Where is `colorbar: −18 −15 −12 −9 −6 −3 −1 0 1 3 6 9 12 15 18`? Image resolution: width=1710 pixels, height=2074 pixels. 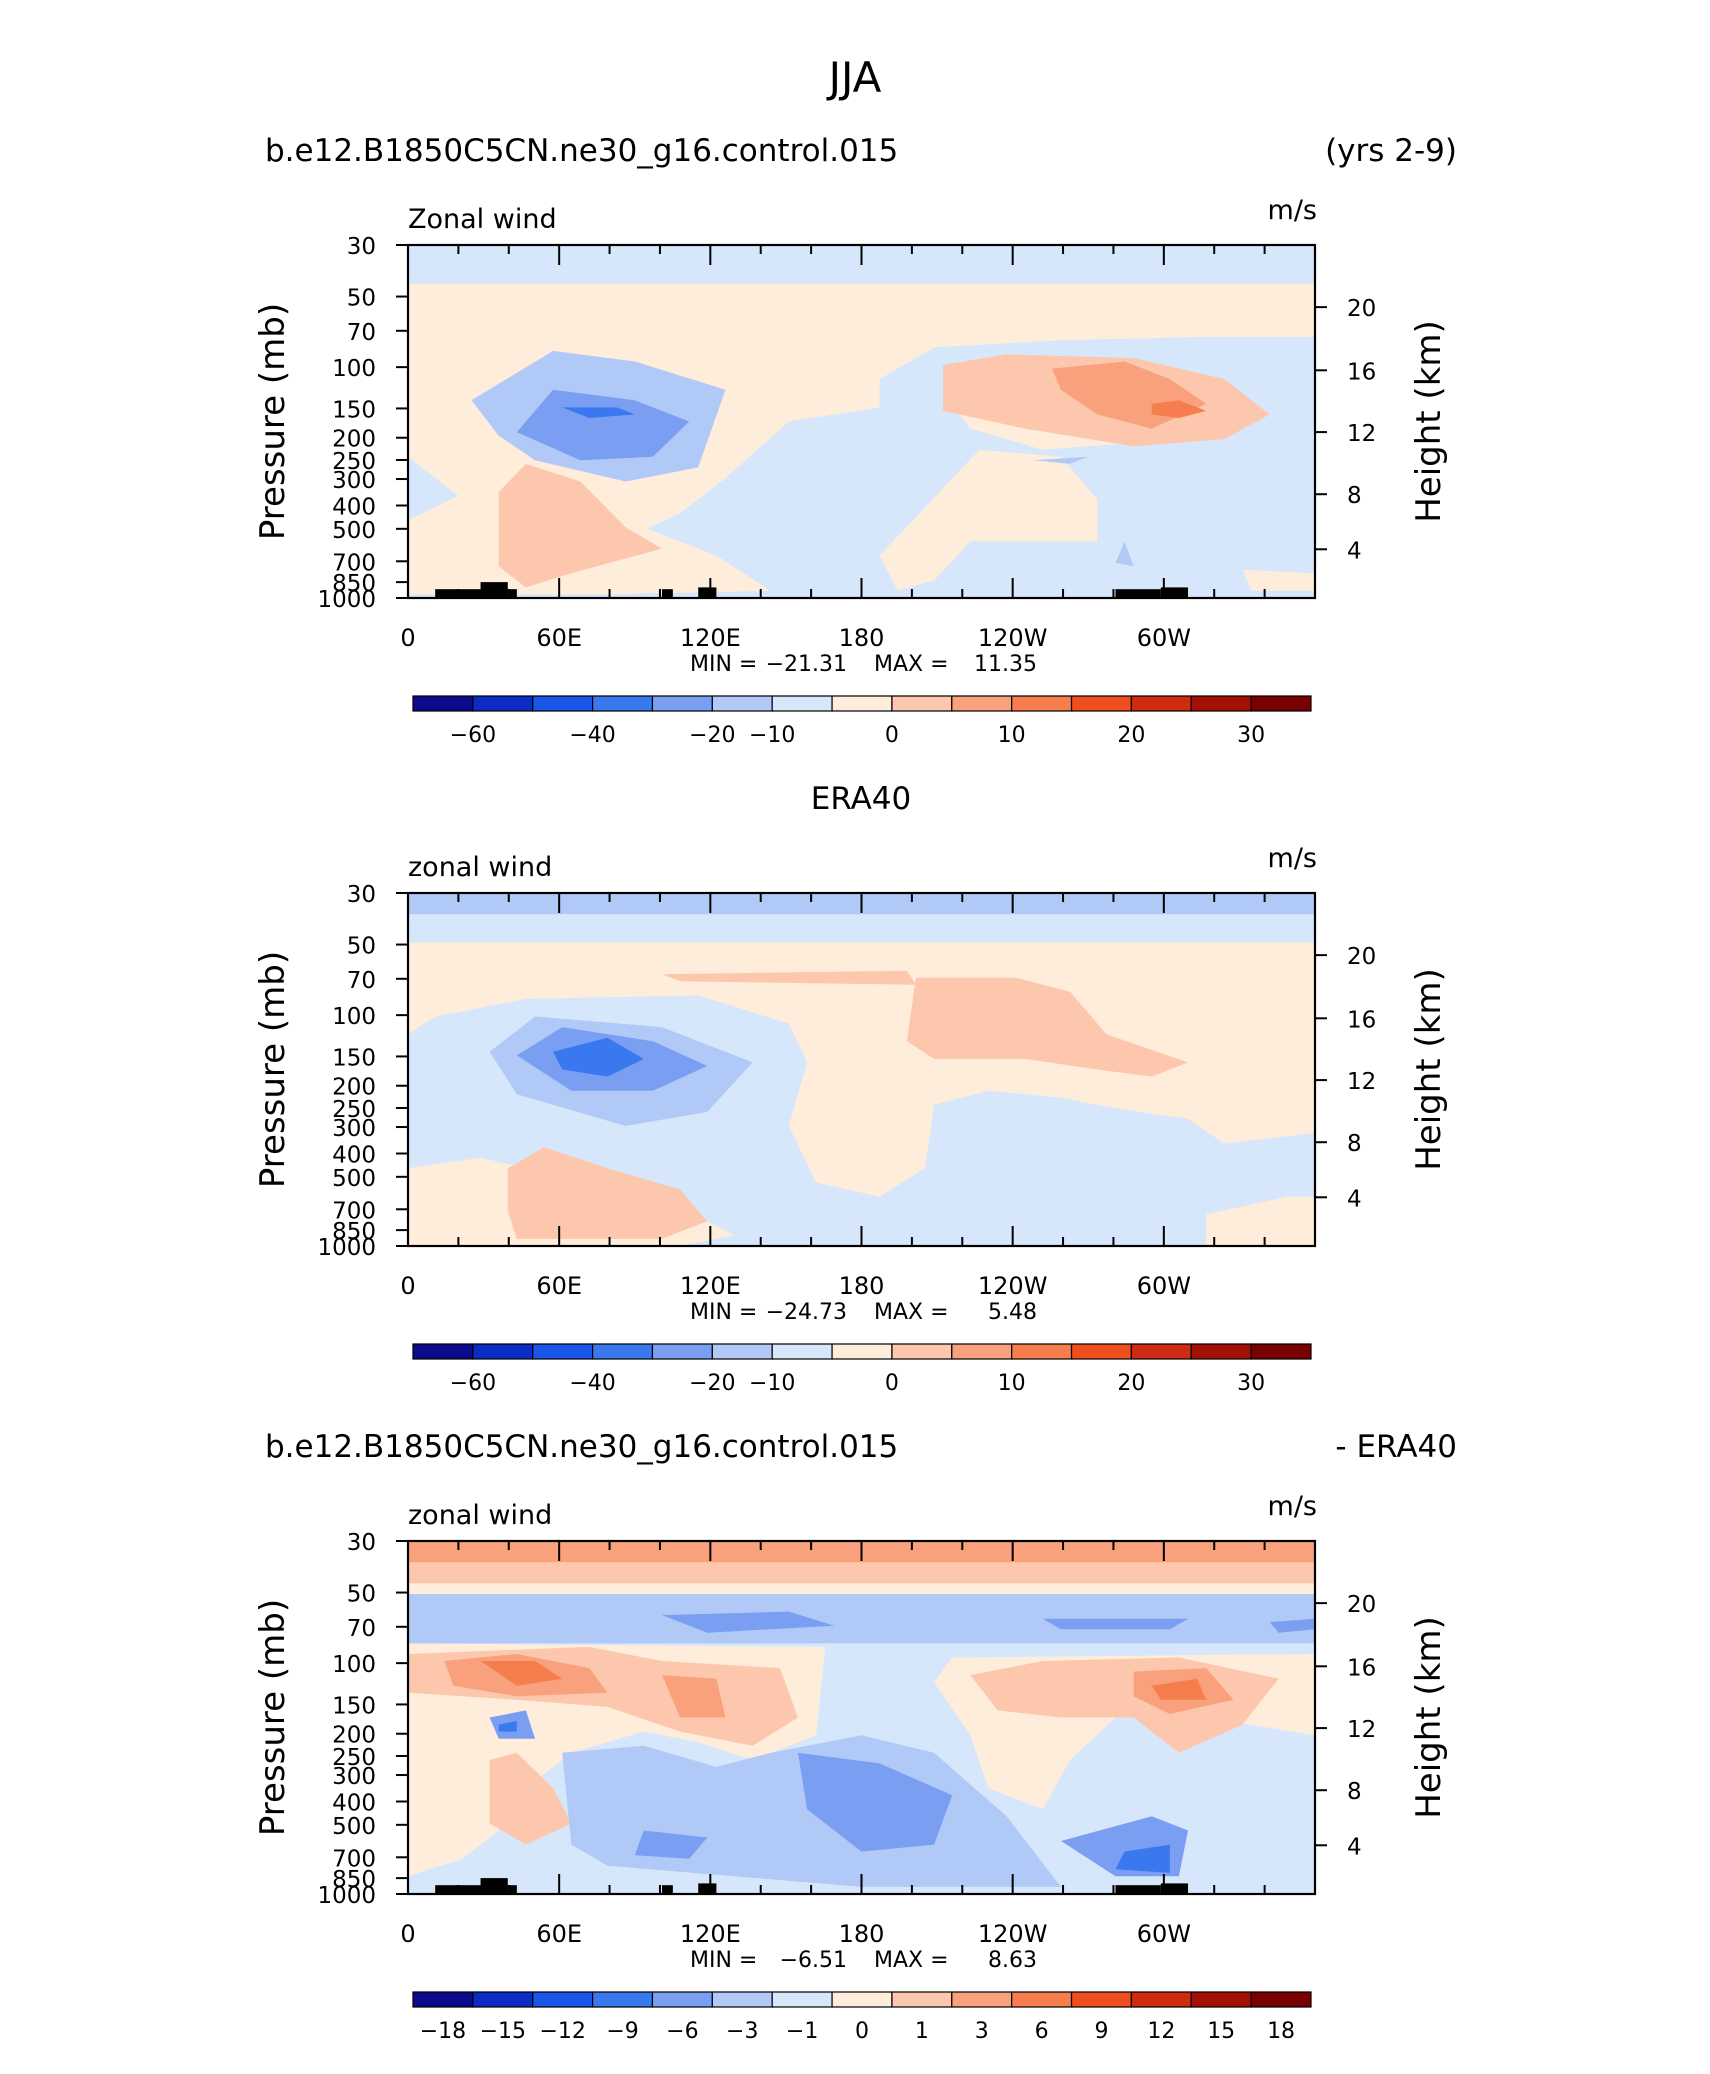 colorbar: −18 −15 −12 −9 −6 −3 −1 0 1 3 6 9 12 15 18 is located at coordinates (862, 2017).